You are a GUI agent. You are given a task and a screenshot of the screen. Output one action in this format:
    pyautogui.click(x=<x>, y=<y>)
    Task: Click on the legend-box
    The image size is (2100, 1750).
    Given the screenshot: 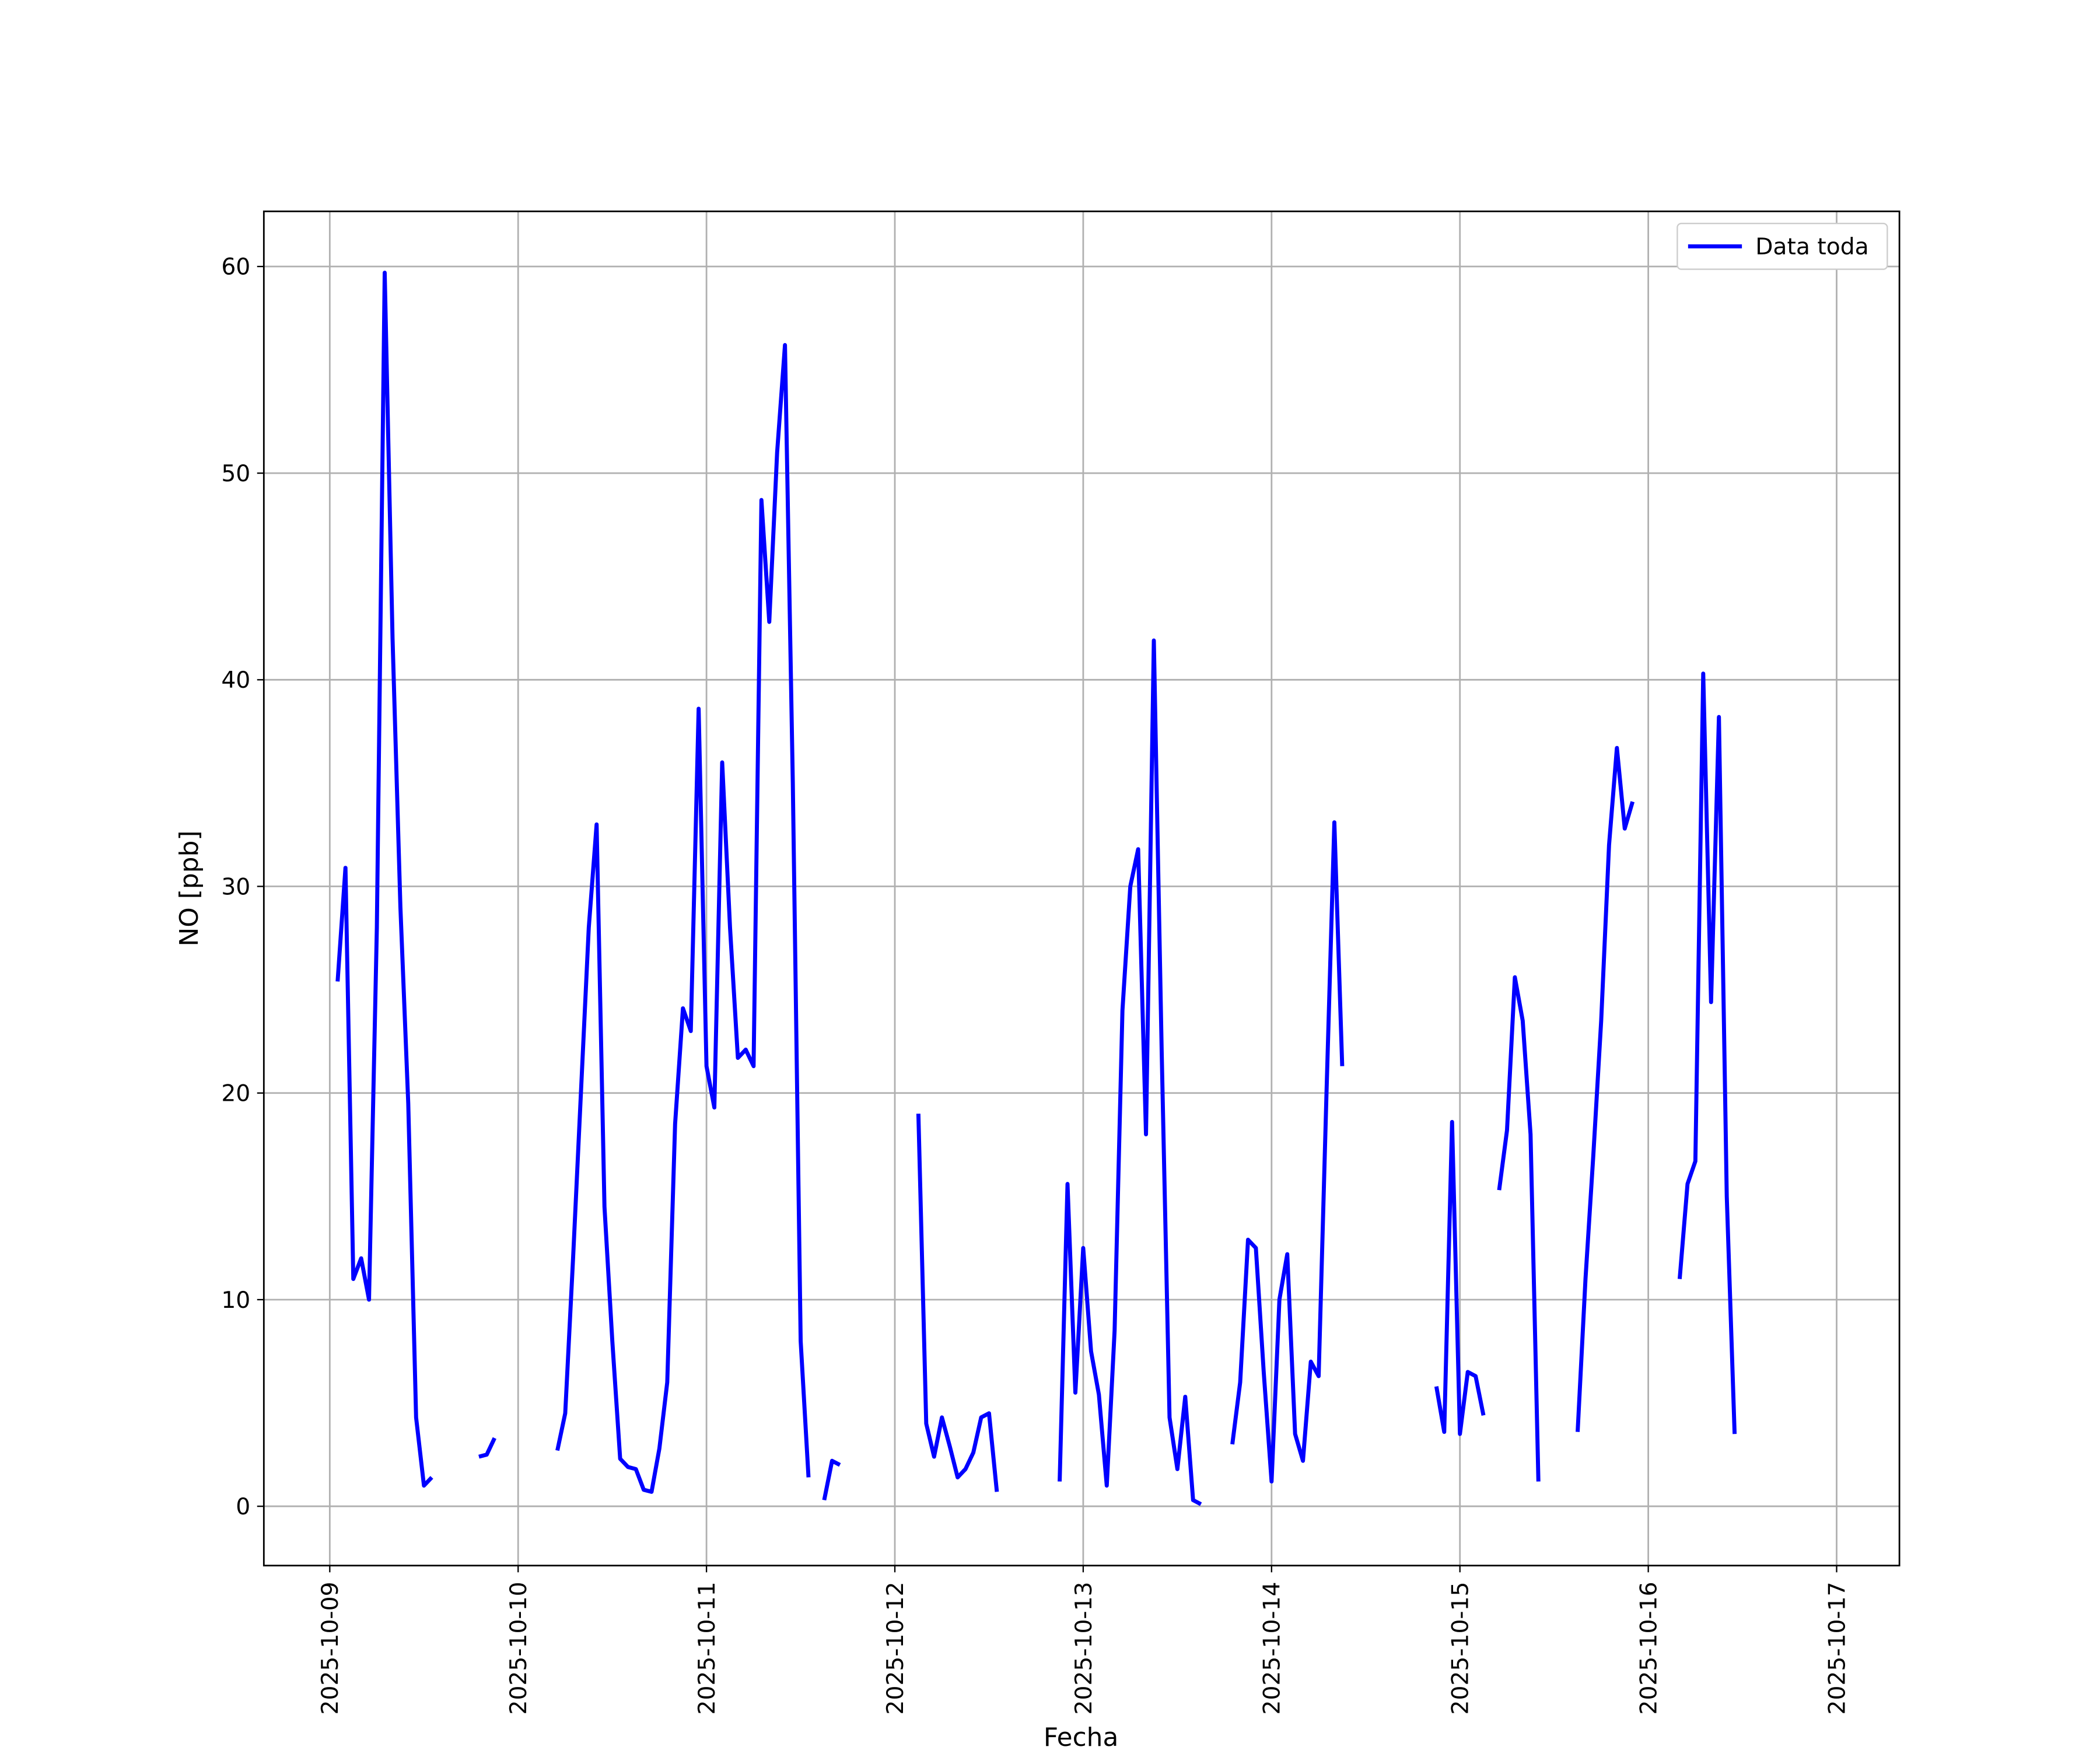 What is the action you would take?
    pyautogui.click(x=1782, y=246)
    